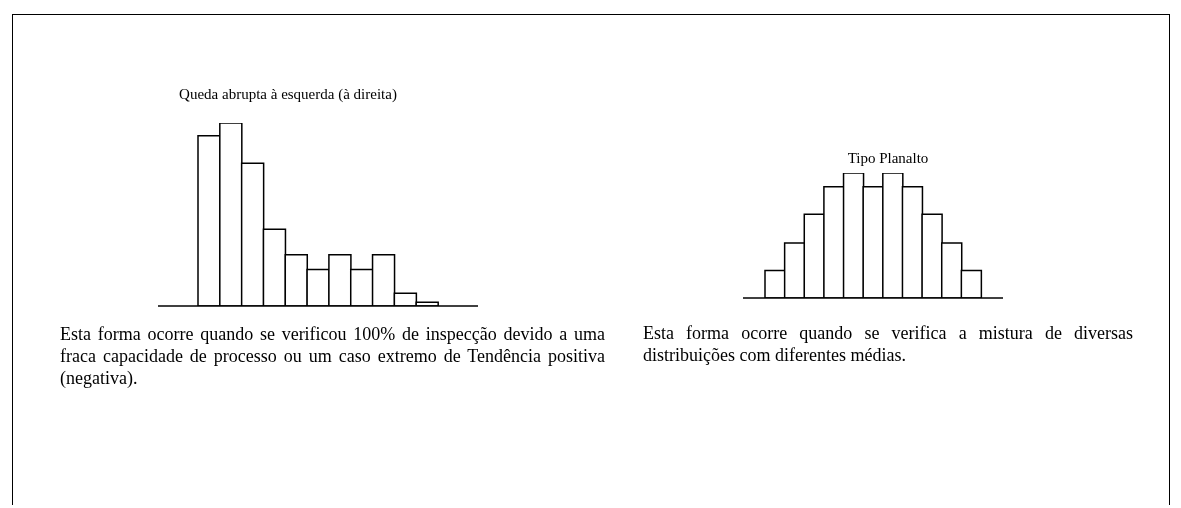 This screenshot has height=508, width=1181. I want to click on chart-title: Tipo Planalto, so click(888, 158).